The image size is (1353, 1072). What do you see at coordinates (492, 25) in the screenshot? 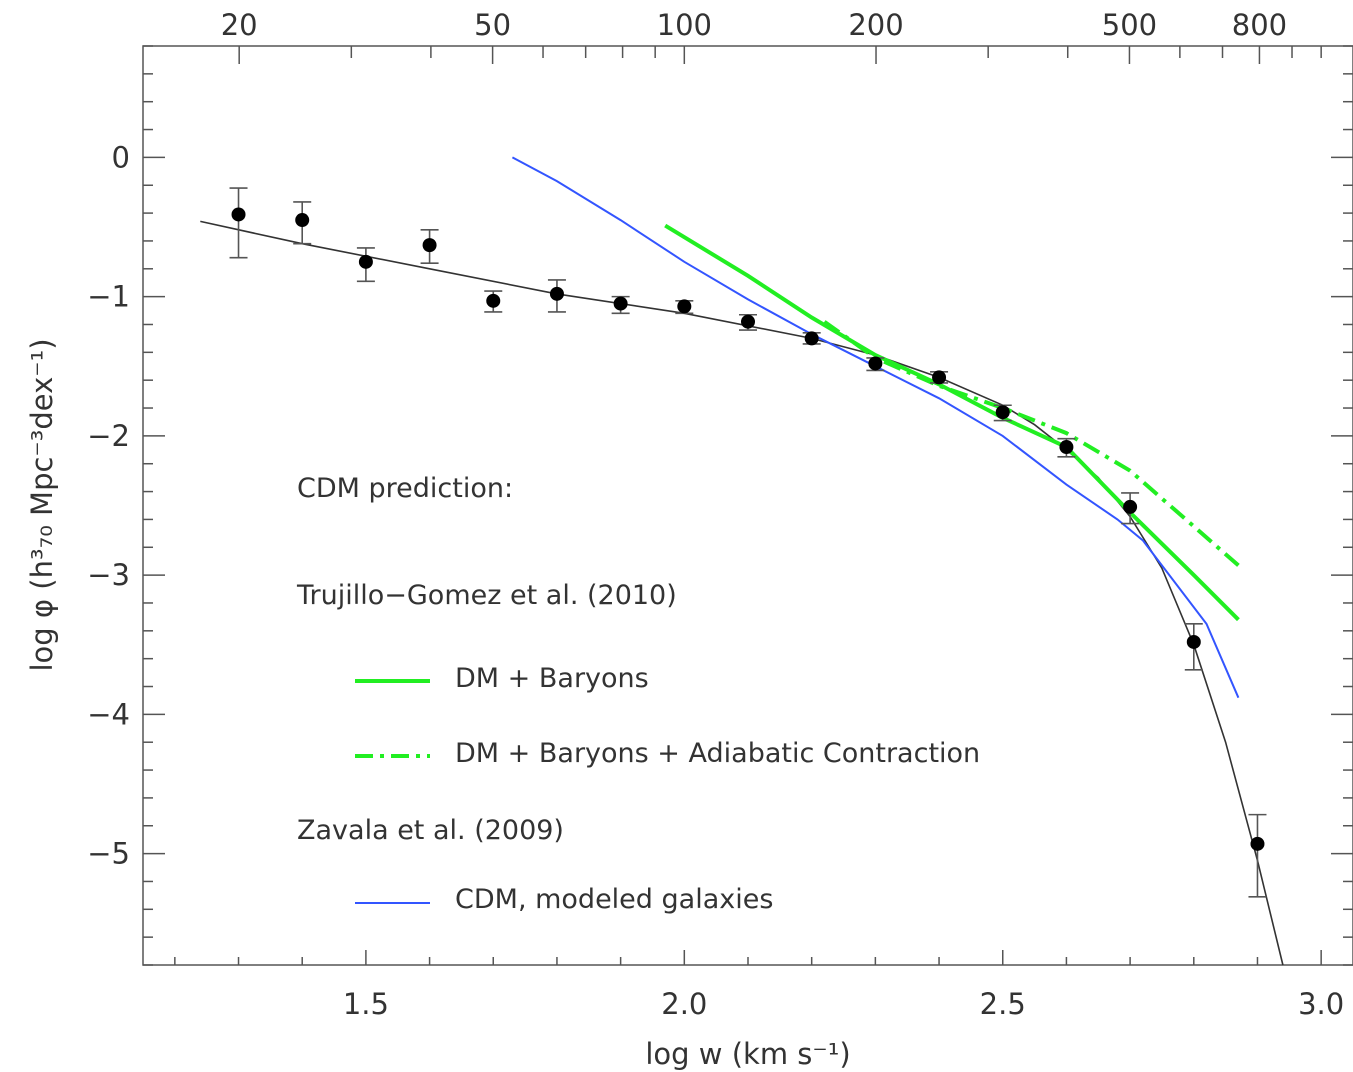
I see `top-tick-label: 50` at bounding box center [492, 25].